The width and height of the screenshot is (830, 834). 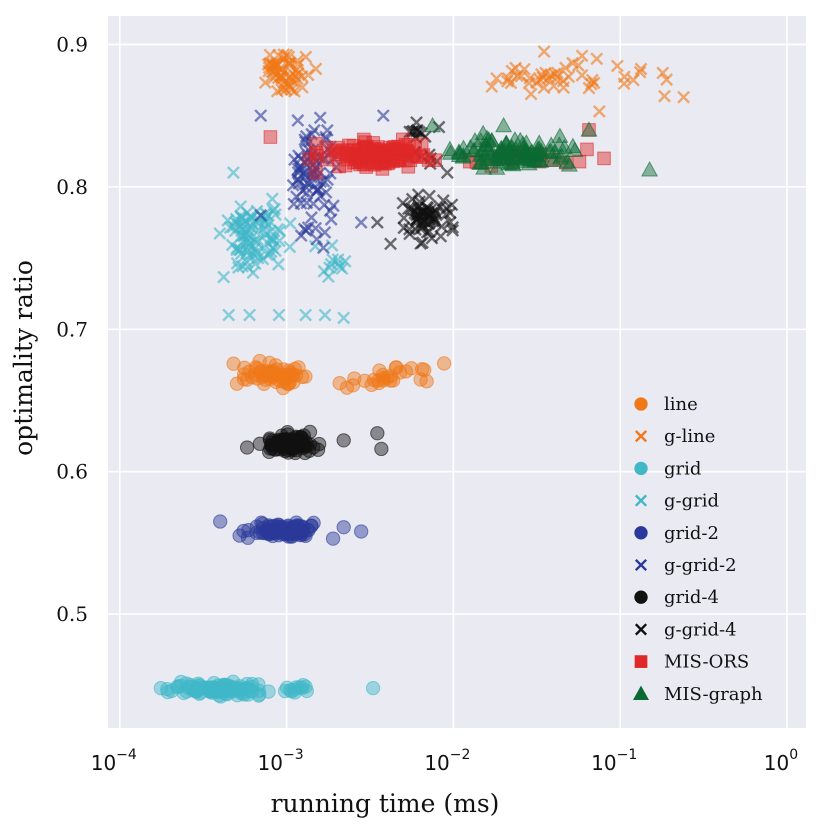 I want to click on series-MIS-ORS, so click(x=437, y=151).